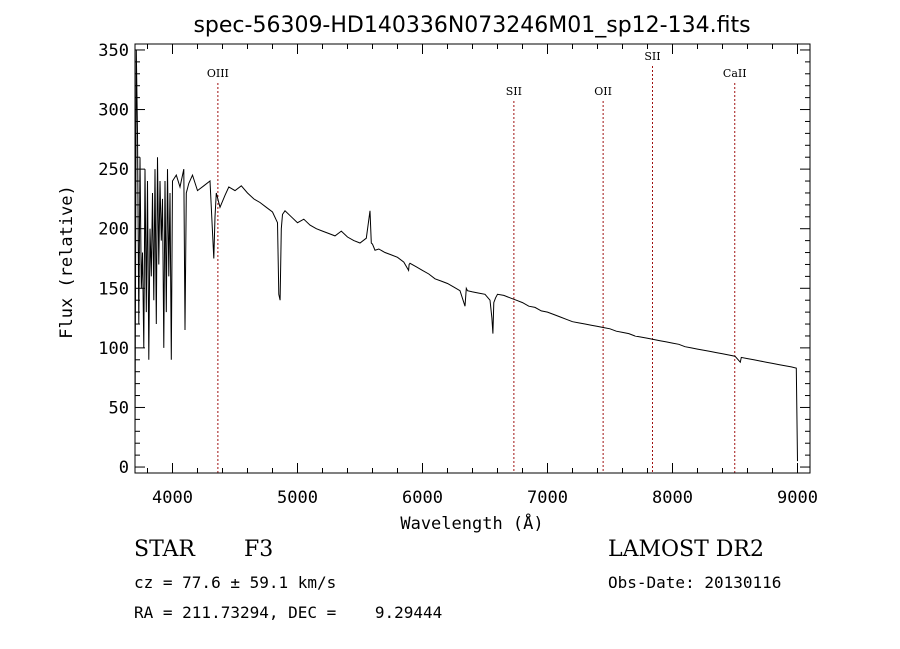  Describe the element at coordinates (695, 582) in the screenshot. I see `obs-date: Obs-Date: 20130116` at that location.